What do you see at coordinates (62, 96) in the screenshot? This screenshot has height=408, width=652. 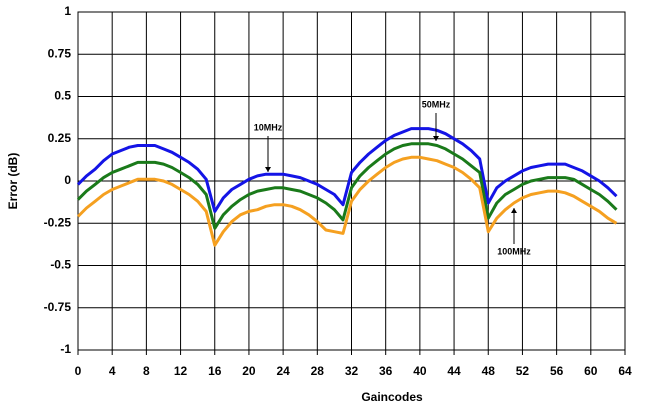 I see `y-tick-label: 0.5` at bounding box center [62, 96].